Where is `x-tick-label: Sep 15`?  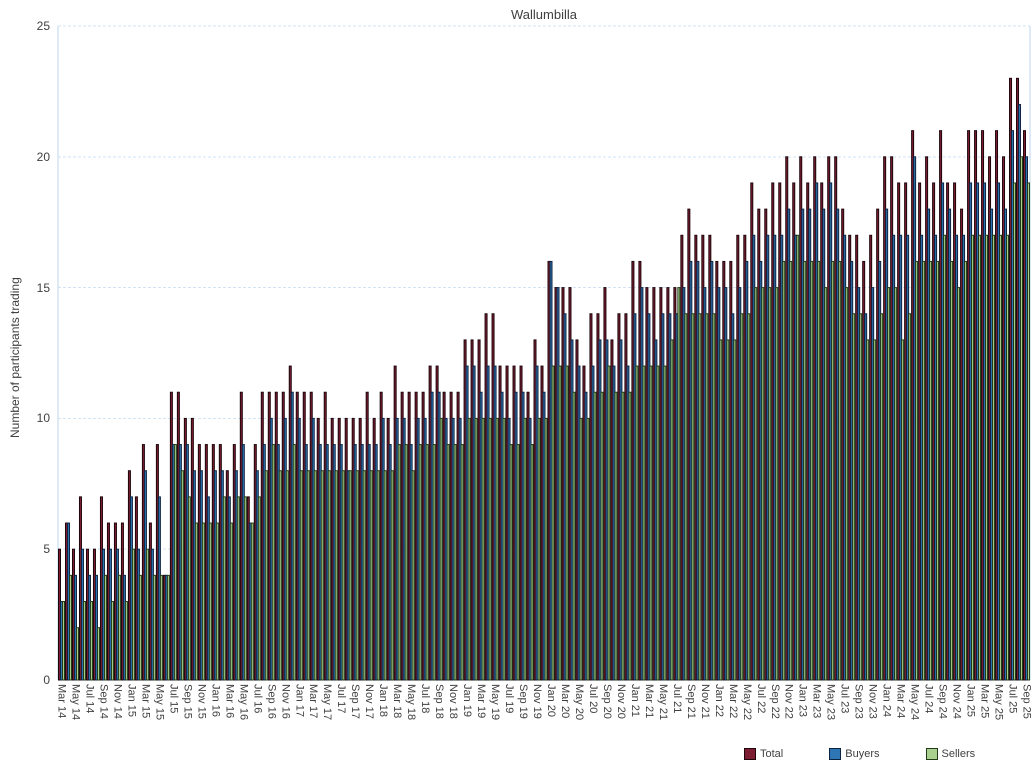 x-tick-label: Sep 15 is located at coordinates (187, 701).